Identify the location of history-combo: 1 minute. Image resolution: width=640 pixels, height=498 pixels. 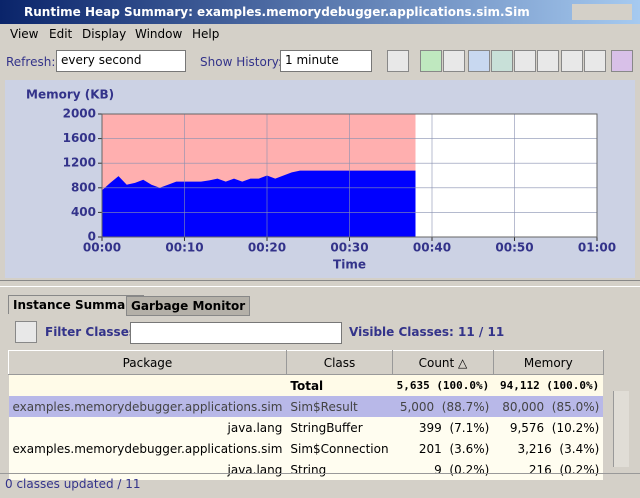
(326, 61).